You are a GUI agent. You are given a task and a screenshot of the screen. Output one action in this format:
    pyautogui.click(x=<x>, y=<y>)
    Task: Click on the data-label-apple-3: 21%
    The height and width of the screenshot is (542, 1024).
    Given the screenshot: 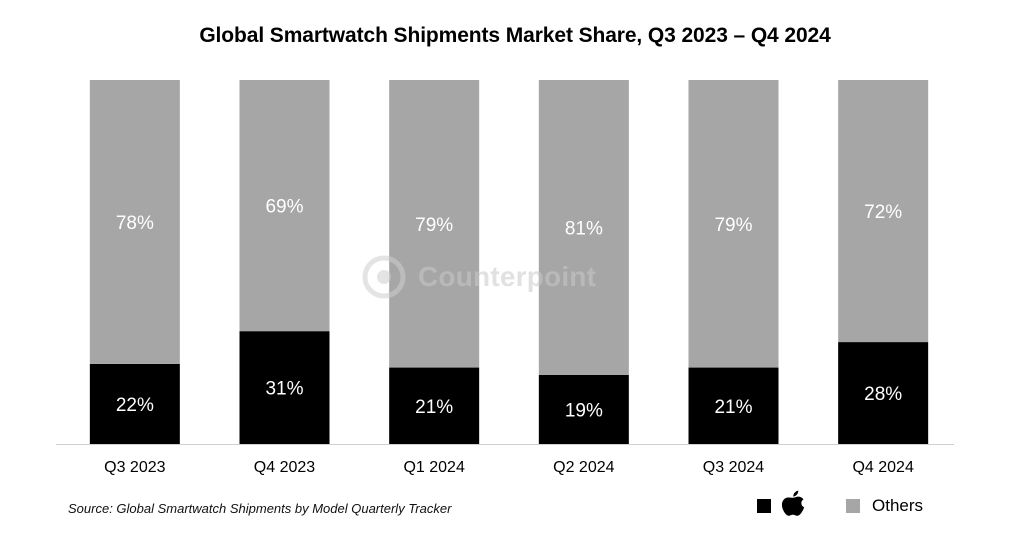 What is the action you would take?
    pyautogui.click(x=434, y=407)
    